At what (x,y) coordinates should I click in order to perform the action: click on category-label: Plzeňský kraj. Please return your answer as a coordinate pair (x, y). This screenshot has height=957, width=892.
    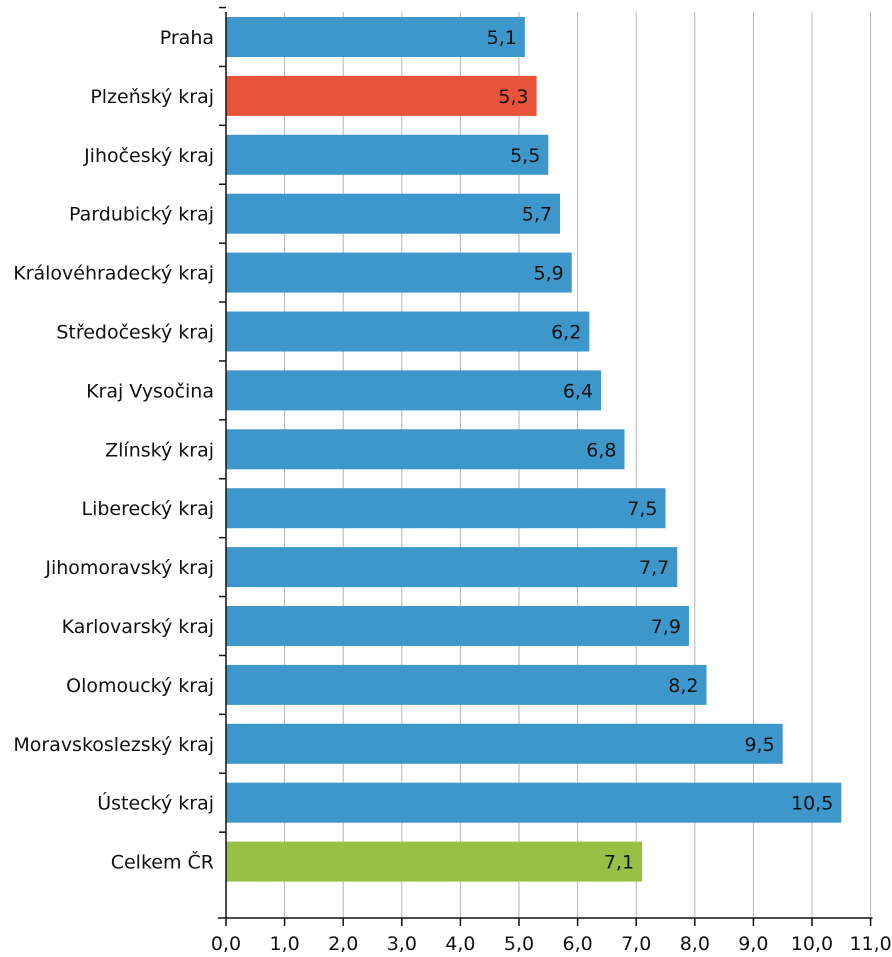
    Looking at the image, I should click on (152, 97).